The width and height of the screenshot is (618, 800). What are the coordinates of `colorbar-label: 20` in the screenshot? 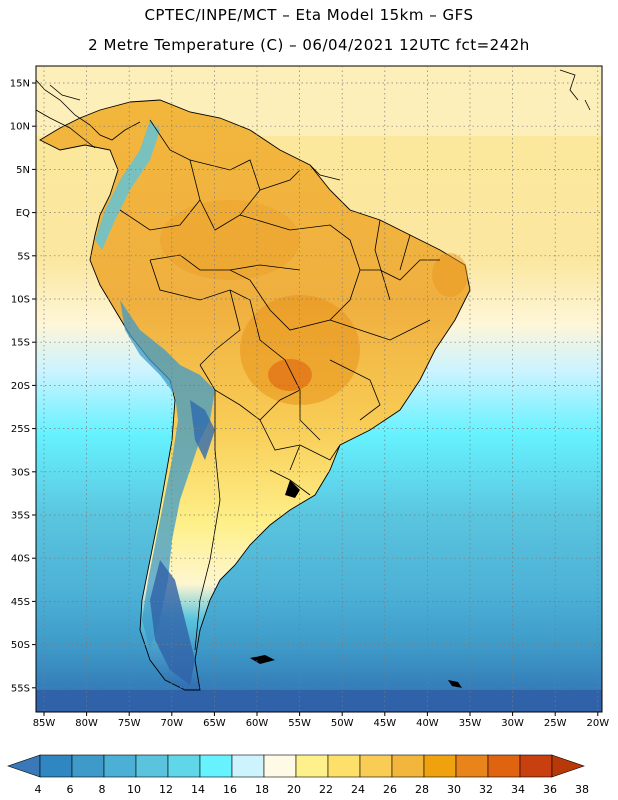 It's located at (294, 789).